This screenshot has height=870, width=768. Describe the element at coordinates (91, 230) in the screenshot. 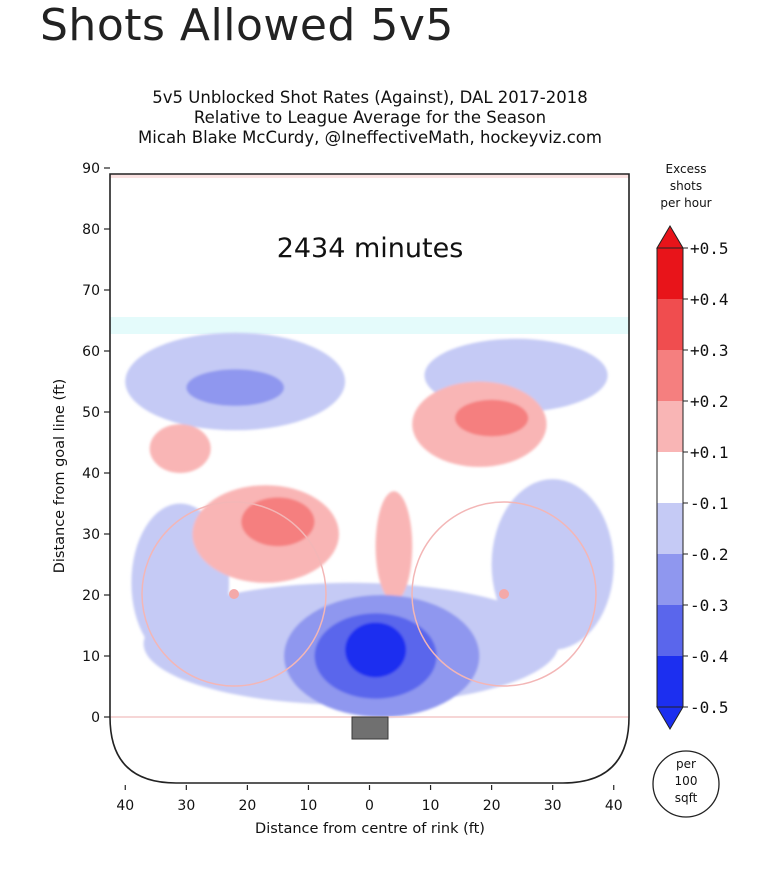

I see `y-tick-label: 80` at that location.